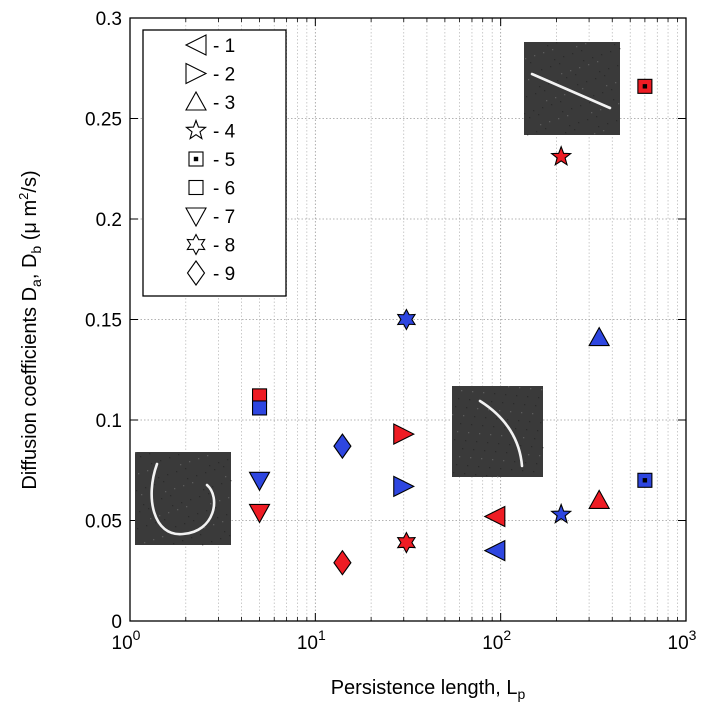 This screenshot has width=708, height=709. I want to click on x-tick-label: 10⁰, so click(126, 640).